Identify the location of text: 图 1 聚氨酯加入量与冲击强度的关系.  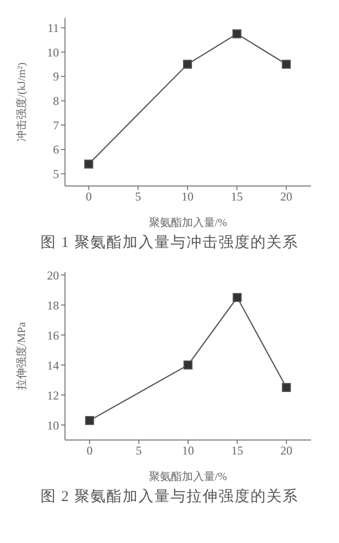
(170, 242).